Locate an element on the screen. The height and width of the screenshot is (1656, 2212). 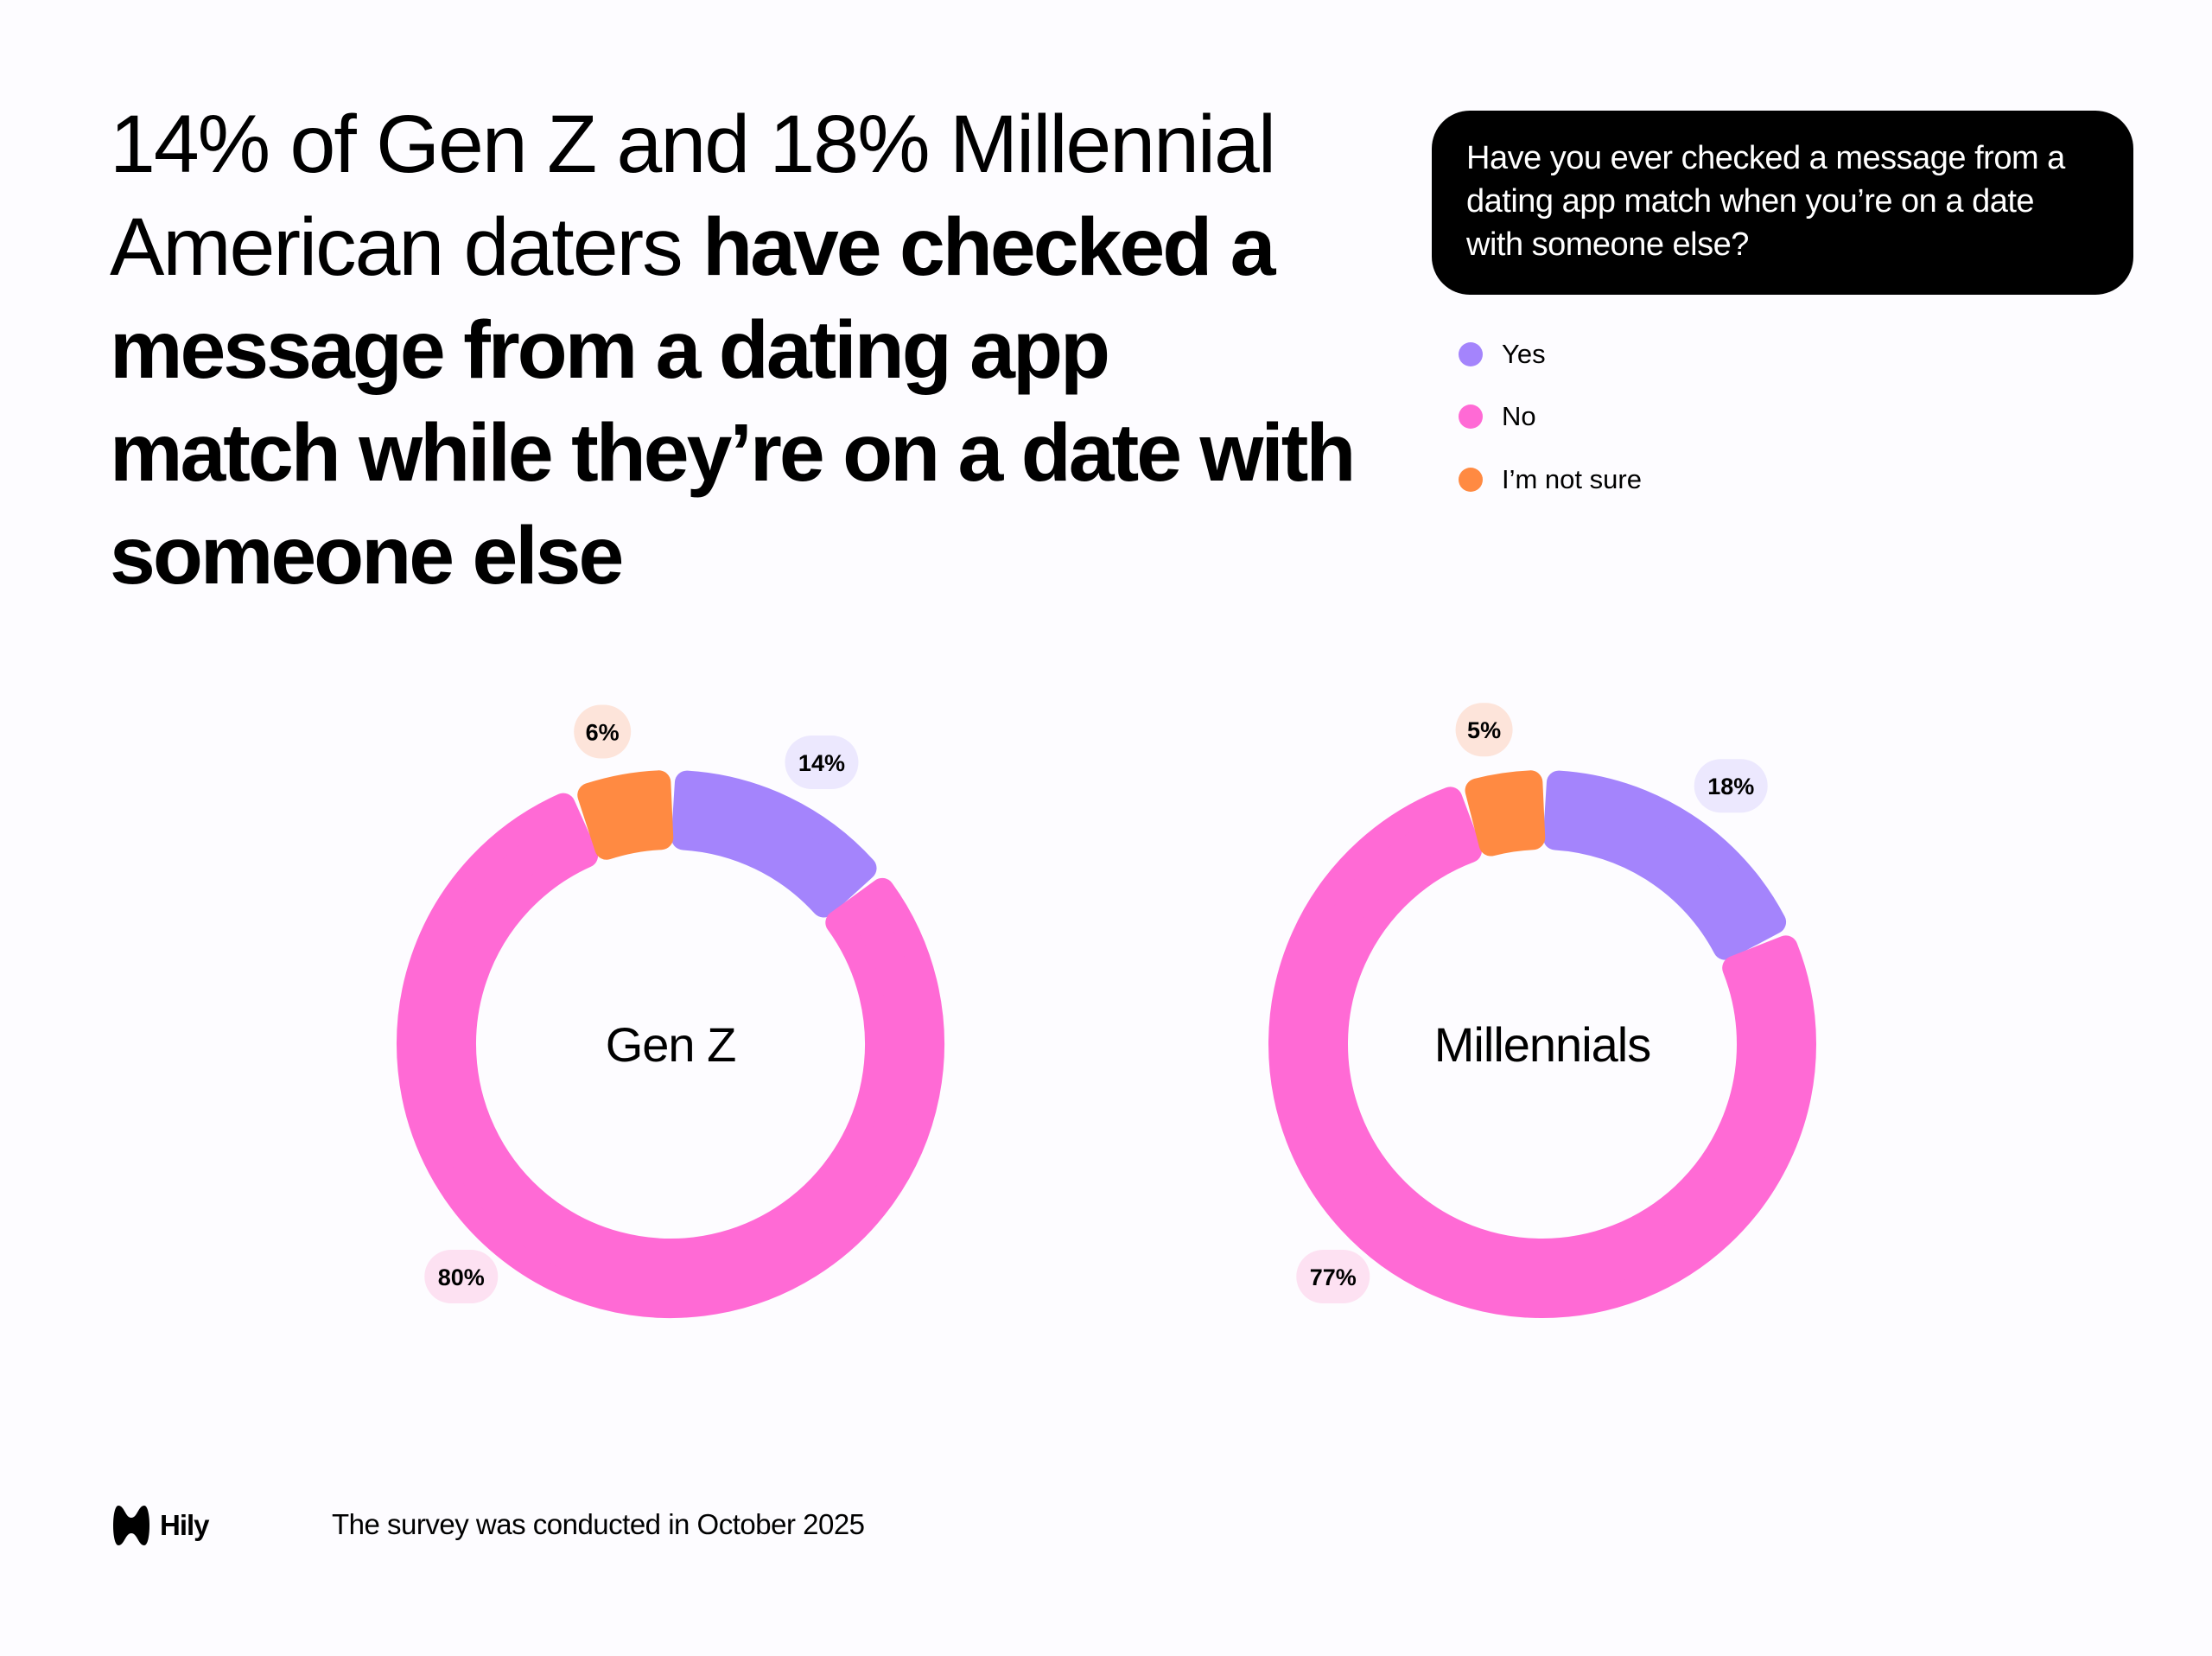
legend-label: Yes is located at coordinates (1524, 354).